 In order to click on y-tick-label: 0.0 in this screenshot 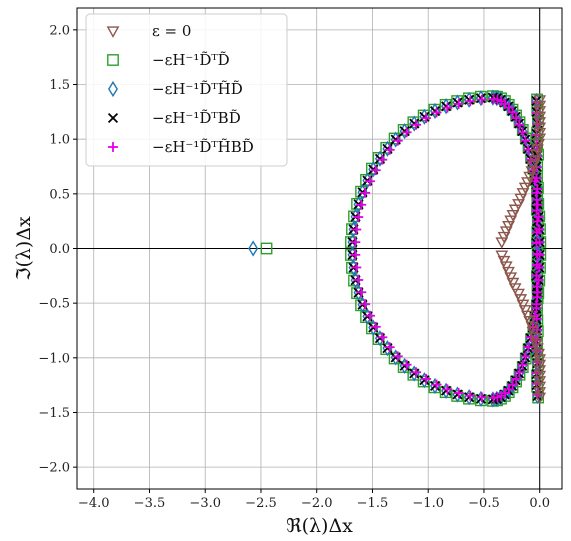, I will do `click(59, 249)`.